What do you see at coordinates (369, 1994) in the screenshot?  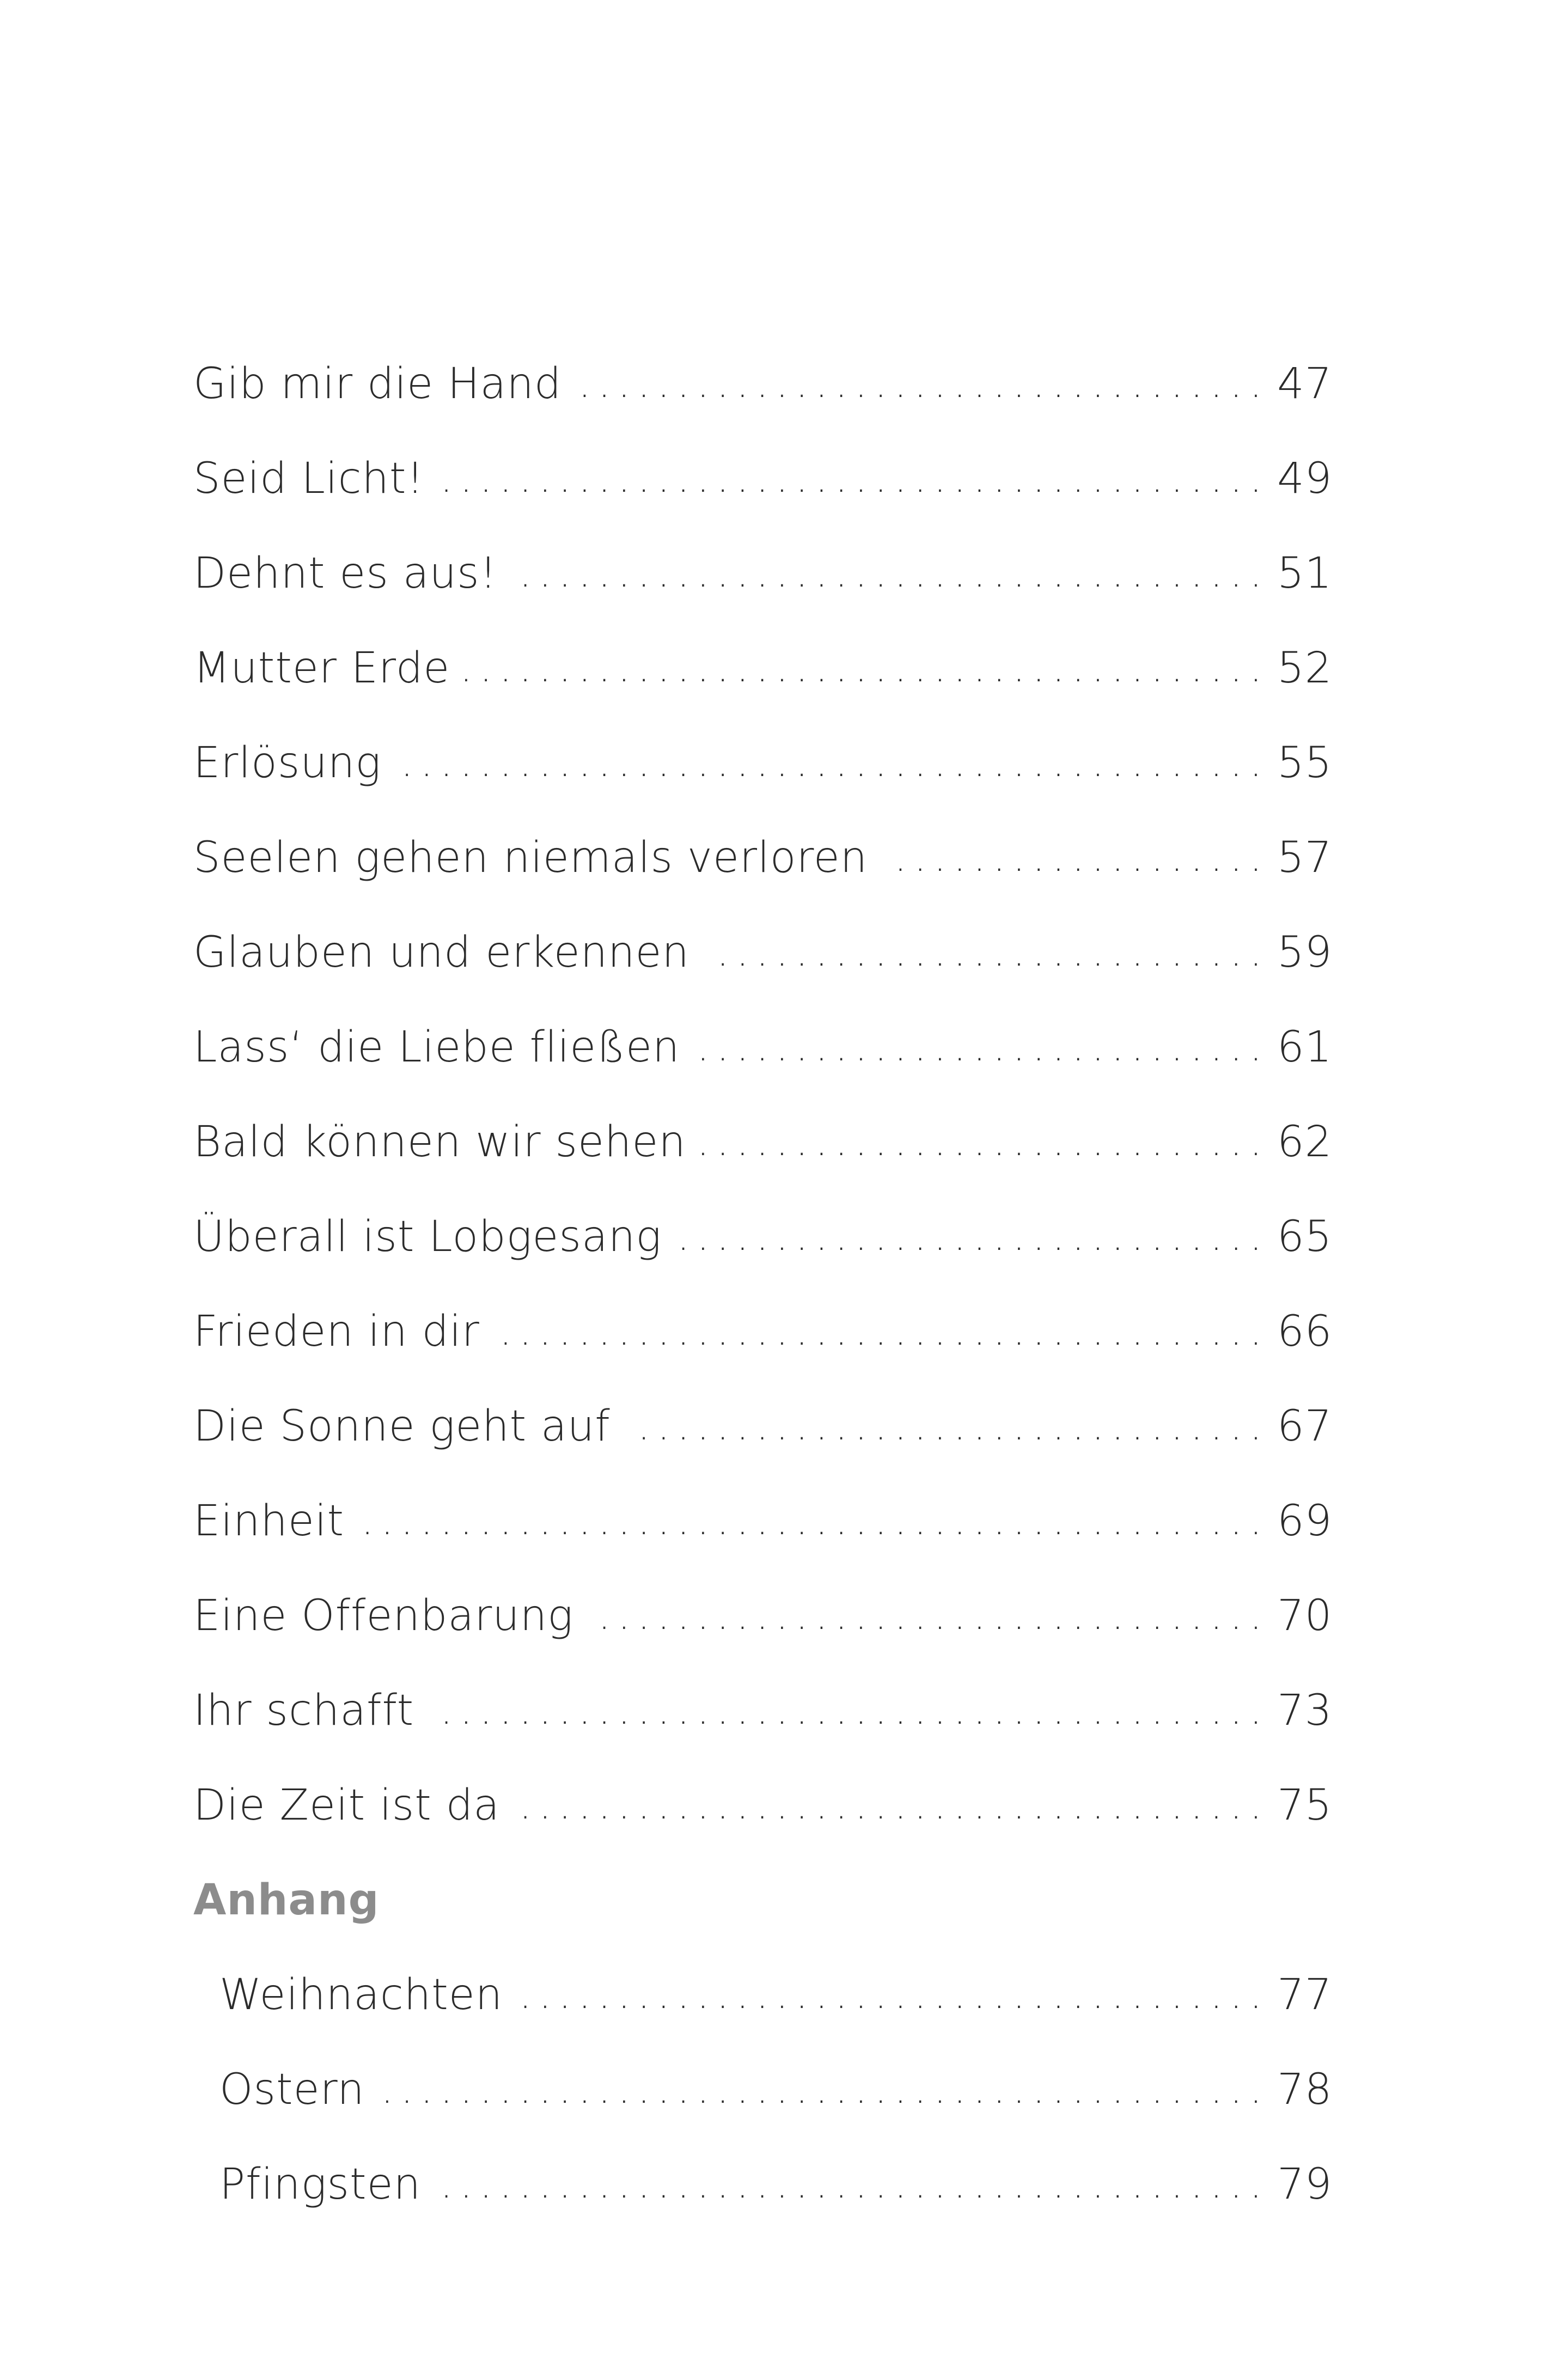 I see `toc-entry-title: Weihnachten` at bounding box center [369, 1994].